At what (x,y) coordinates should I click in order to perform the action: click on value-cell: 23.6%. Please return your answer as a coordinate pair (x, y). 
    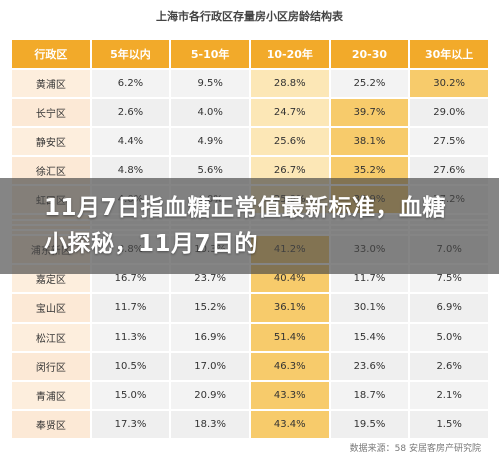
    Looking at the image, I should click on (369, 366).